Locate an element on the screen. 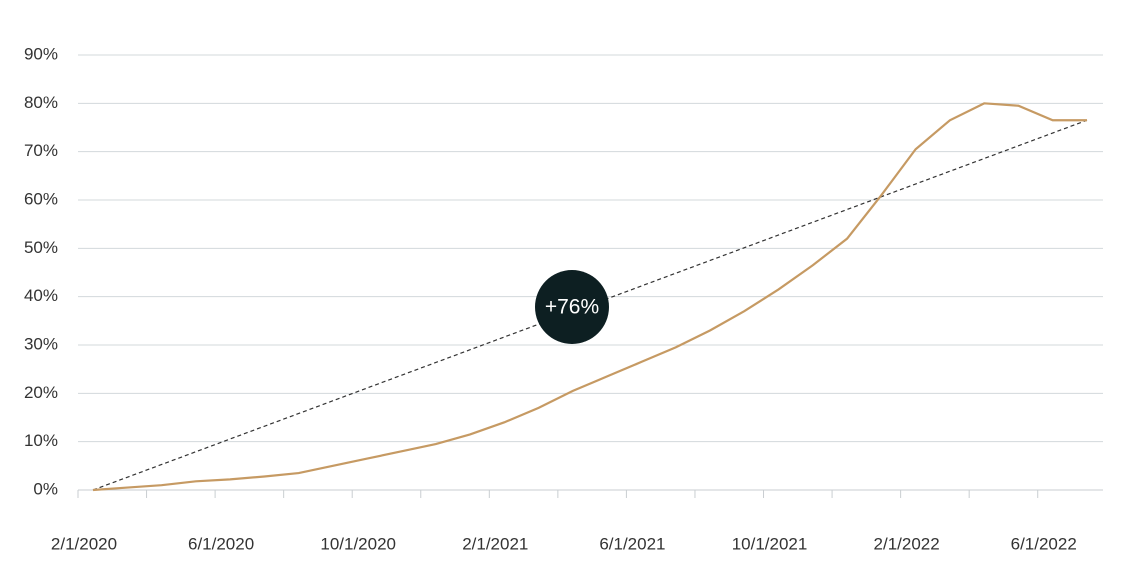  y-tick-label: 10% is located at coordinates (41, 440).